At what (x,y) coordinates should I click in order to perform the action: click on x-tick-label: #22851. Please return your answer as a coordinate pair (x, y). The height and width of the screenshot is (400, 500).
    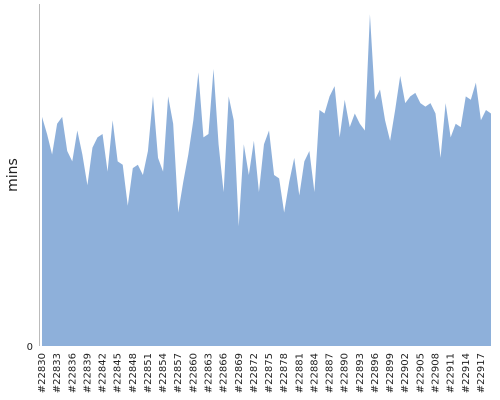
    Looking at the image, I should click on (148, 373).